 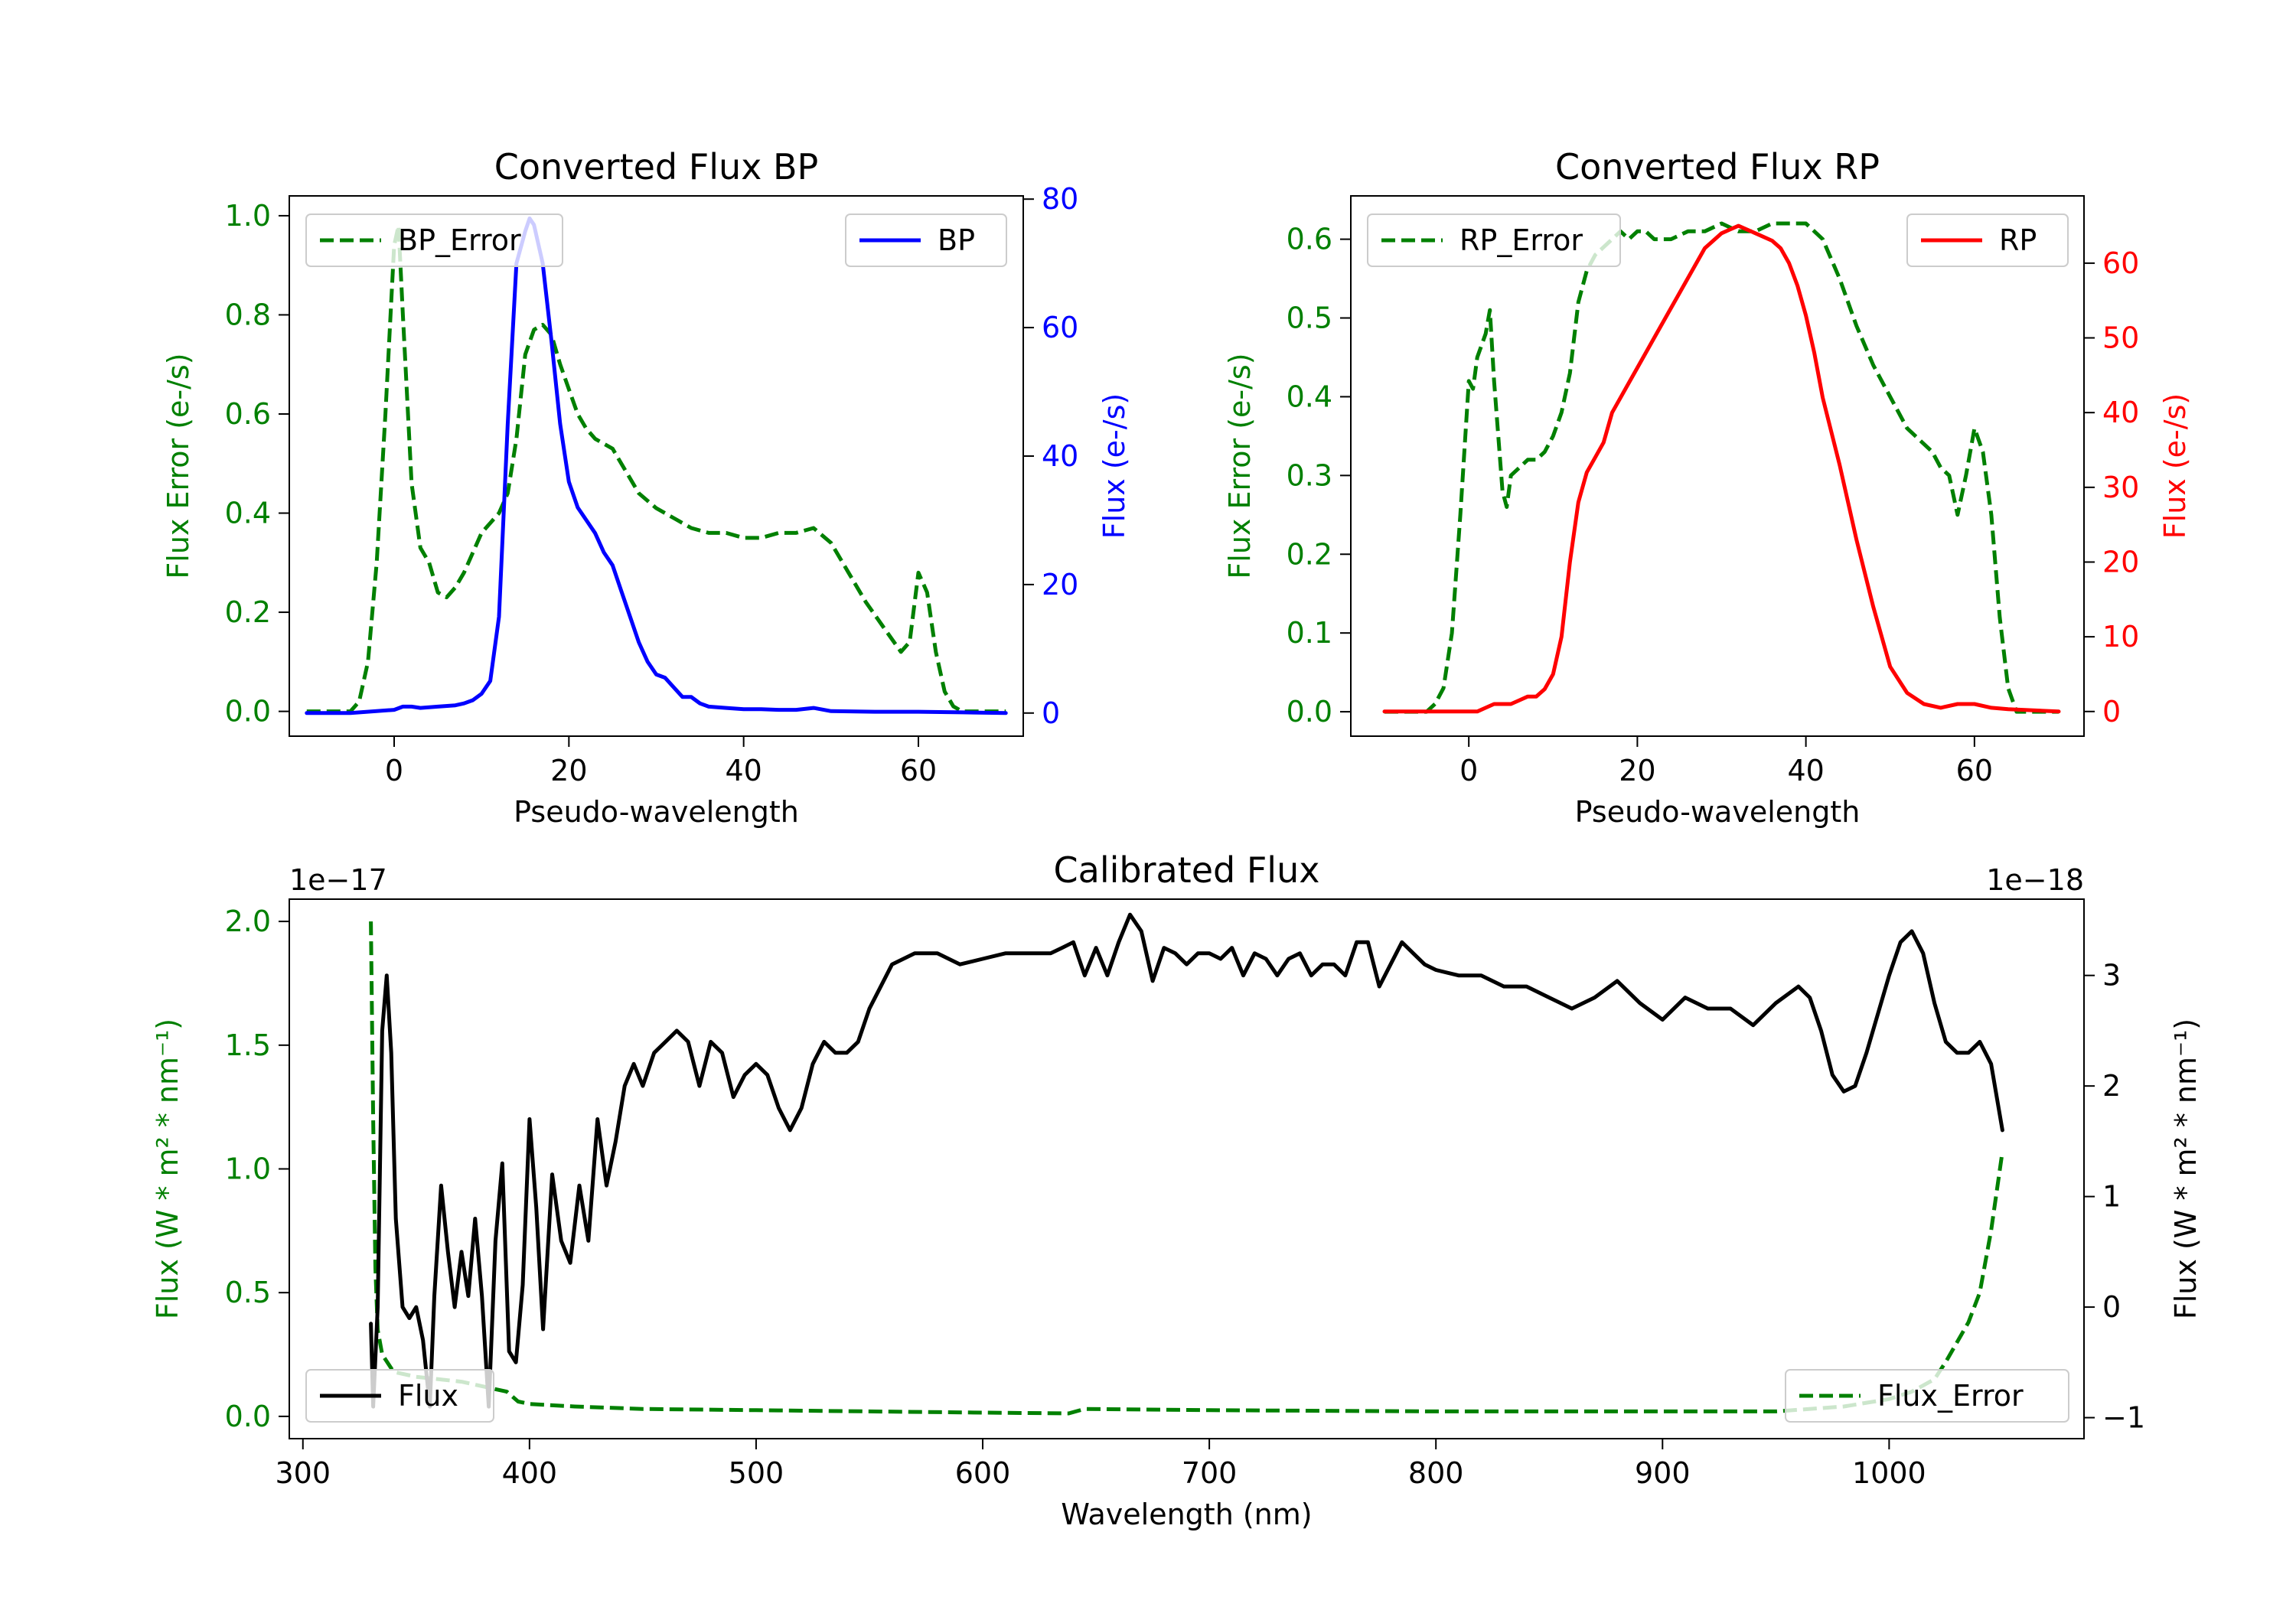 What do you see at coordinates (178, 466) in the screenshot?
I see `bp-y-left-axis-label: Flux Error (e-/s)` at bounding box center [178, 466].